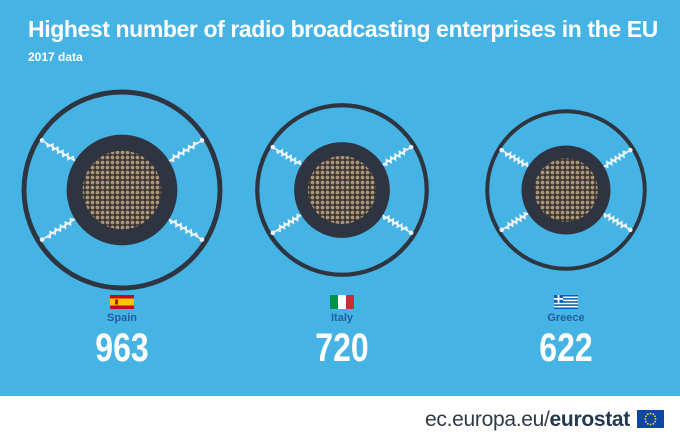 Image resolution: width=680 pixels, height=443 pixels. Describe the element at coordinates (122, 302) in the screenshot. I see `flag-spain-icon` at that location.